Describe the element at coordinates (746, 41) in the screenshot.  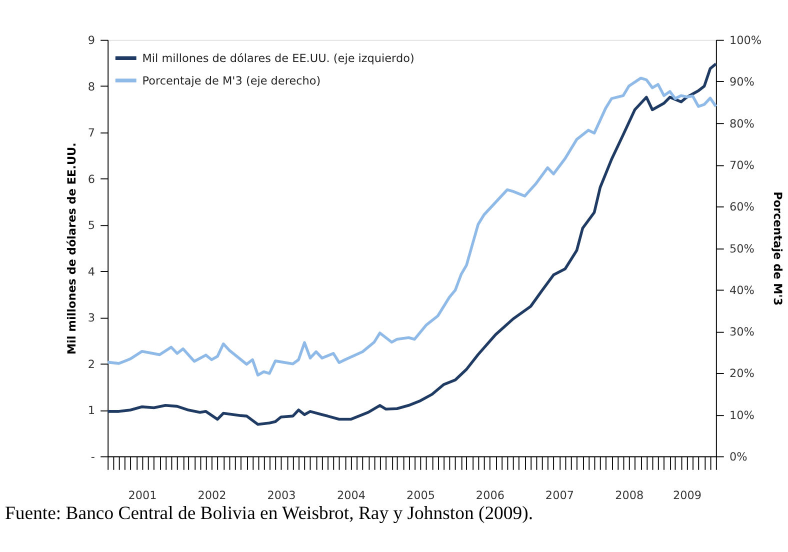
I see `y2-tick-label: 100%` at that location.